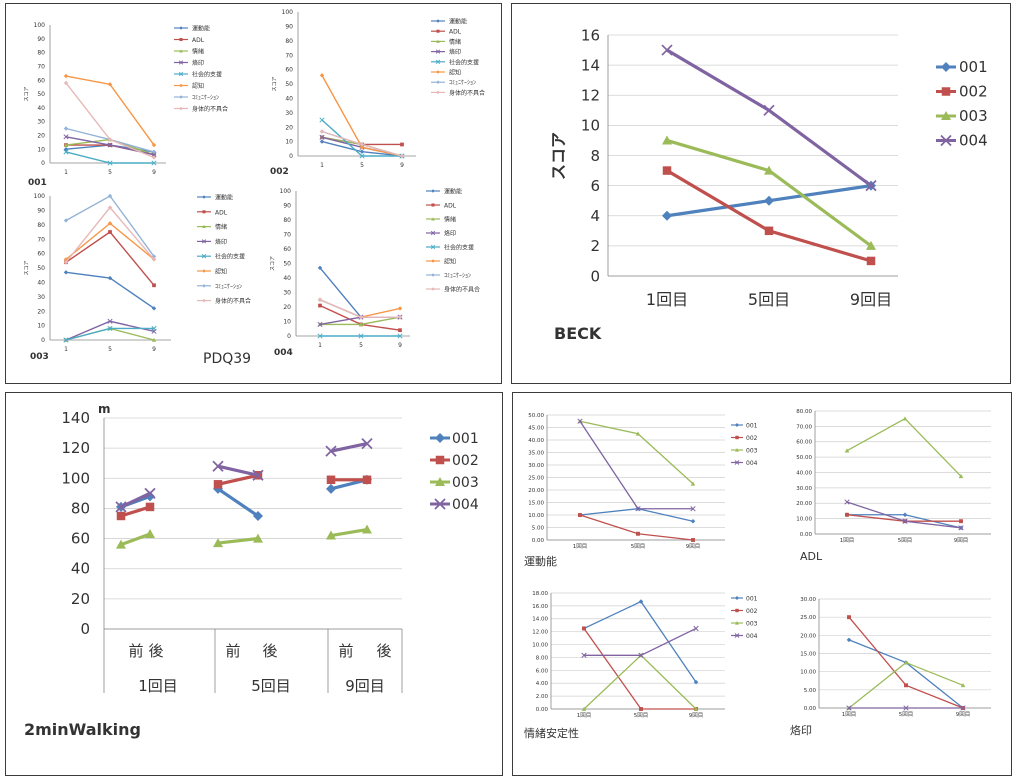  I want to click on y-tick-label: 25.00, so click(536, 478).